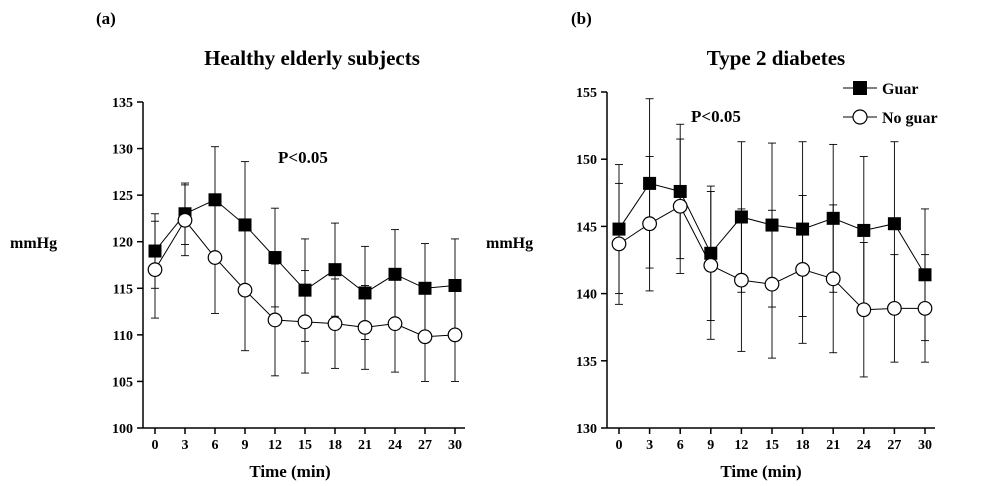 The image size is (1002, 486). I want to click on chart-title-a: Healthy elderly subjects, so click(312, 58).